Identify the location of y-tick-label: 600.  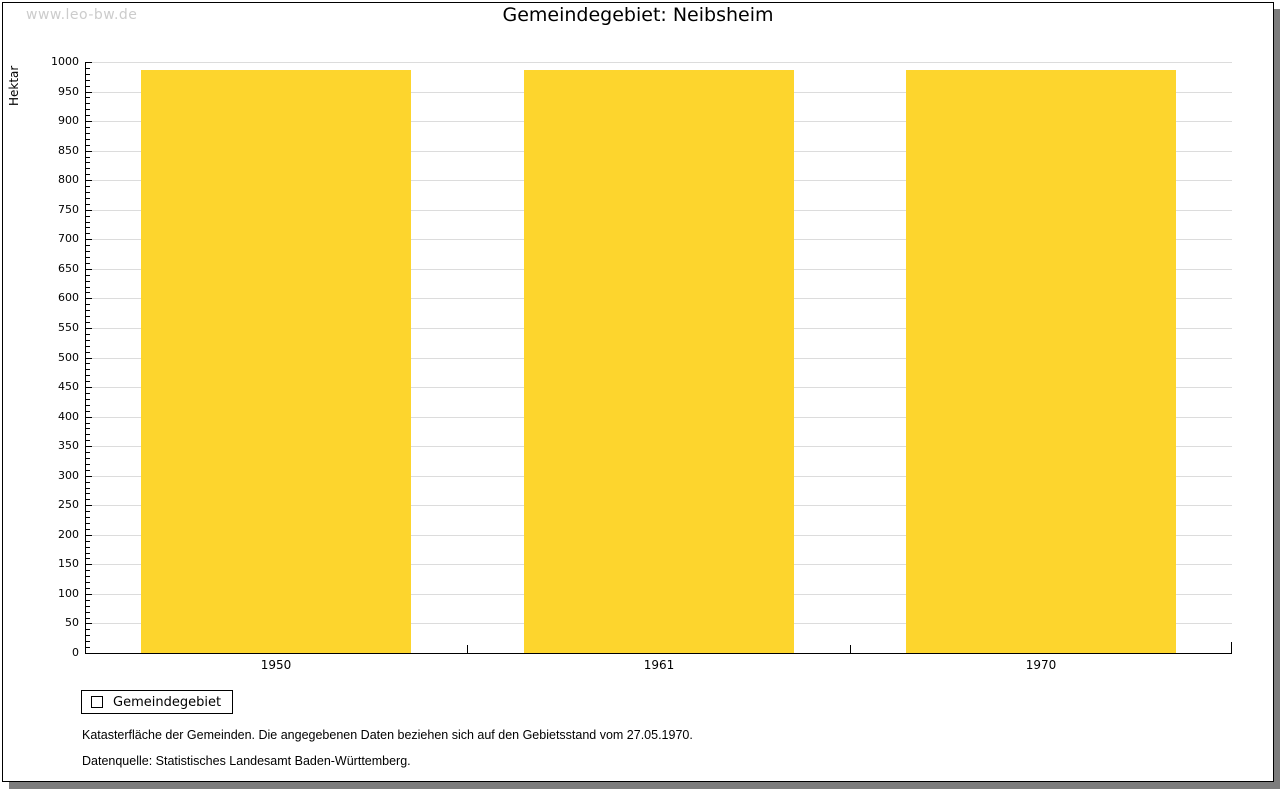
(68, 297).